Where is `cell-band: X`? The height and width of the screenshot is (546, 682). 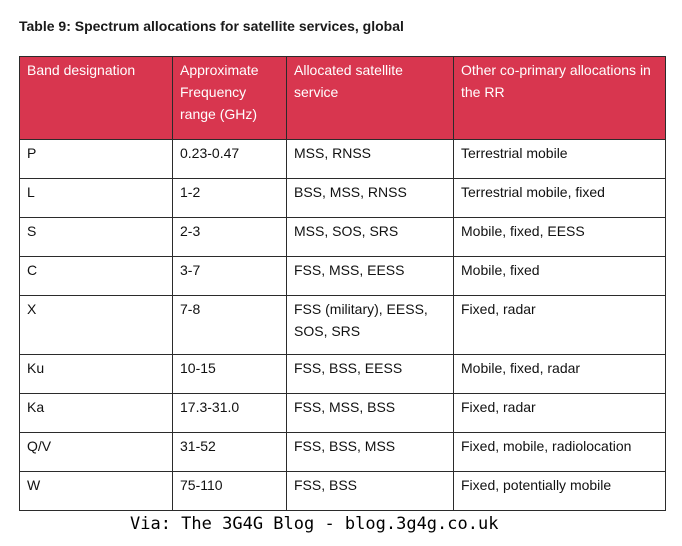
cell-band: X is located at coordinates (96, 325).